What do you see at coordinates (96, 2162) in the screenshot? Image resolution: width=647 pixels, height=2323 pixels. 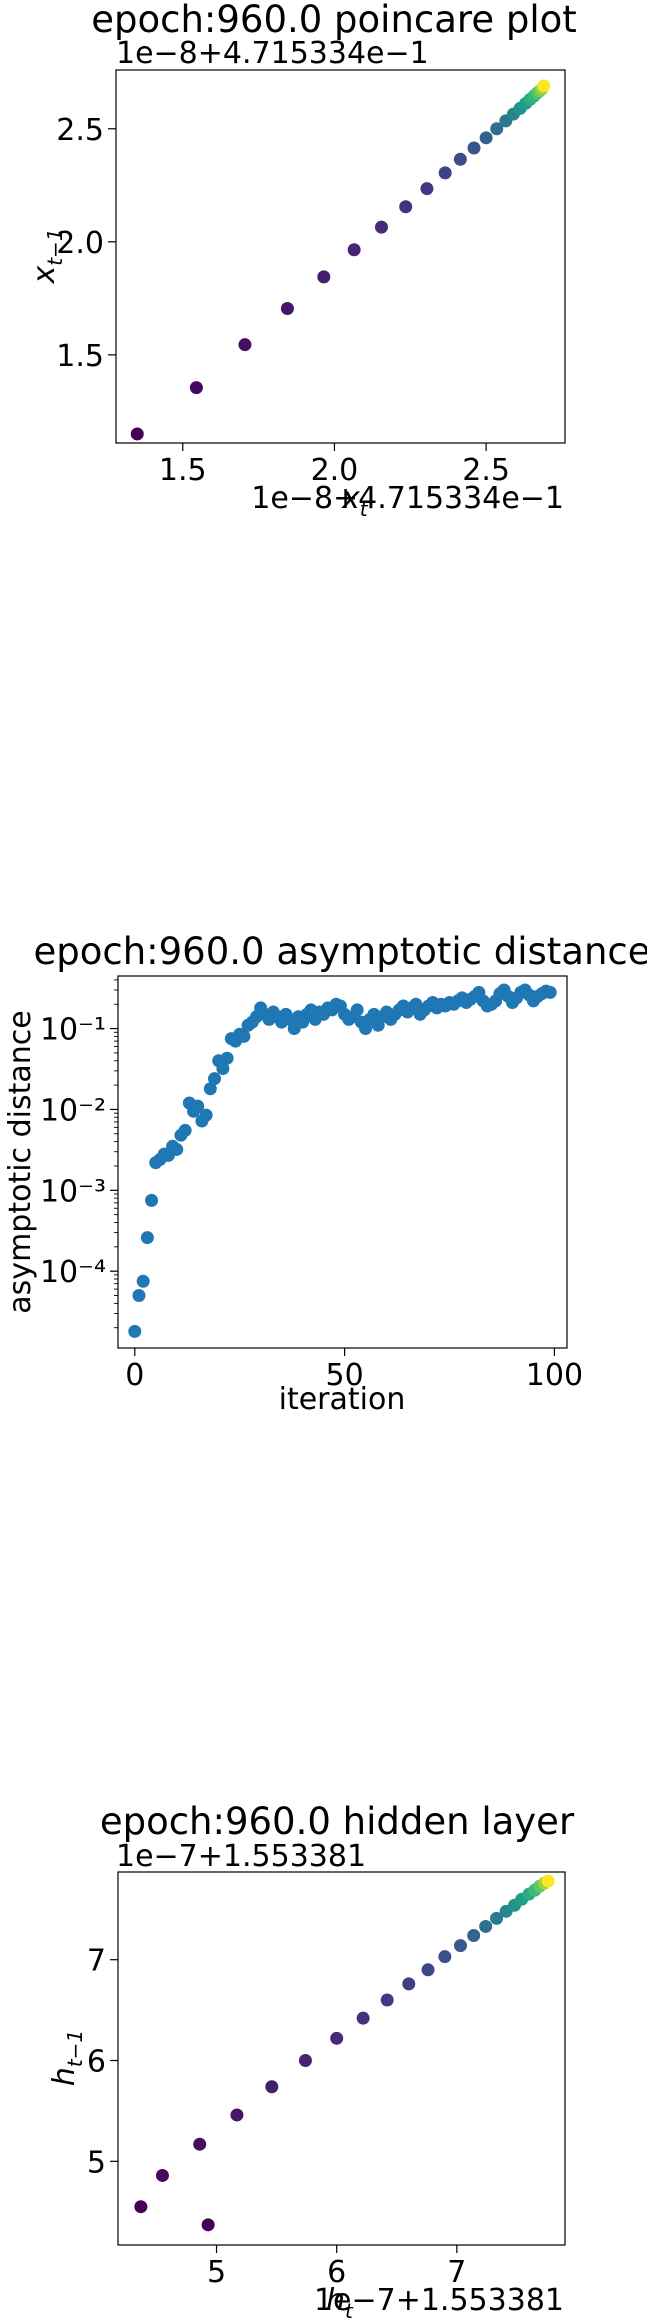 I see `y-tick-label: 5` at bounding box center [96, 2162].